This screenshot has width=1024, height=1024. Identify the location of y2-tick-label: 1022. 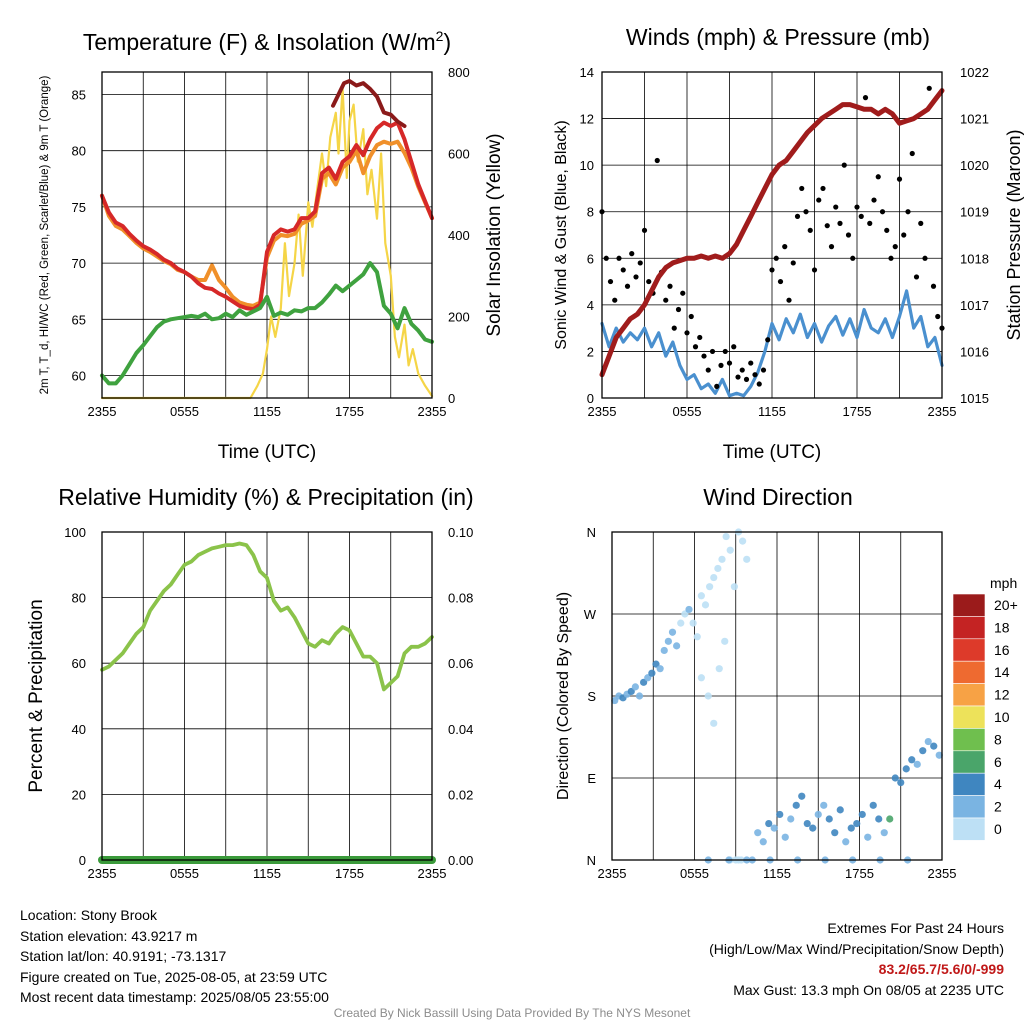
(974, 72).